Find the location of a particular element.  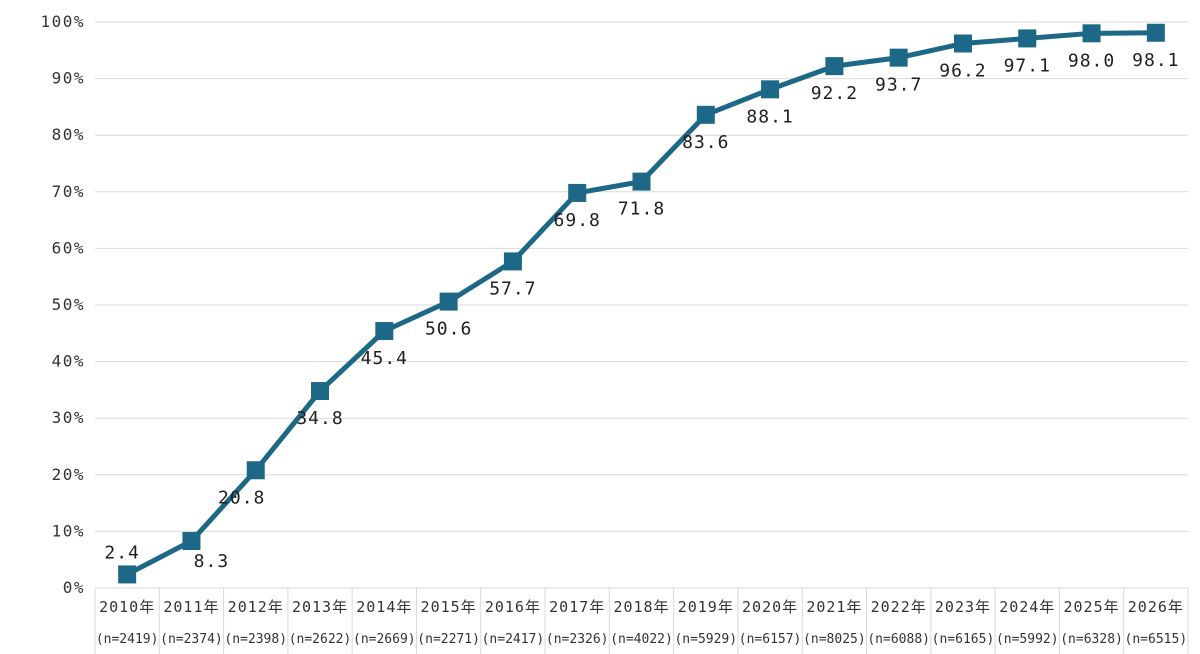

x-axis-n-label: (n=2374) is located at coordinates (191, 639).